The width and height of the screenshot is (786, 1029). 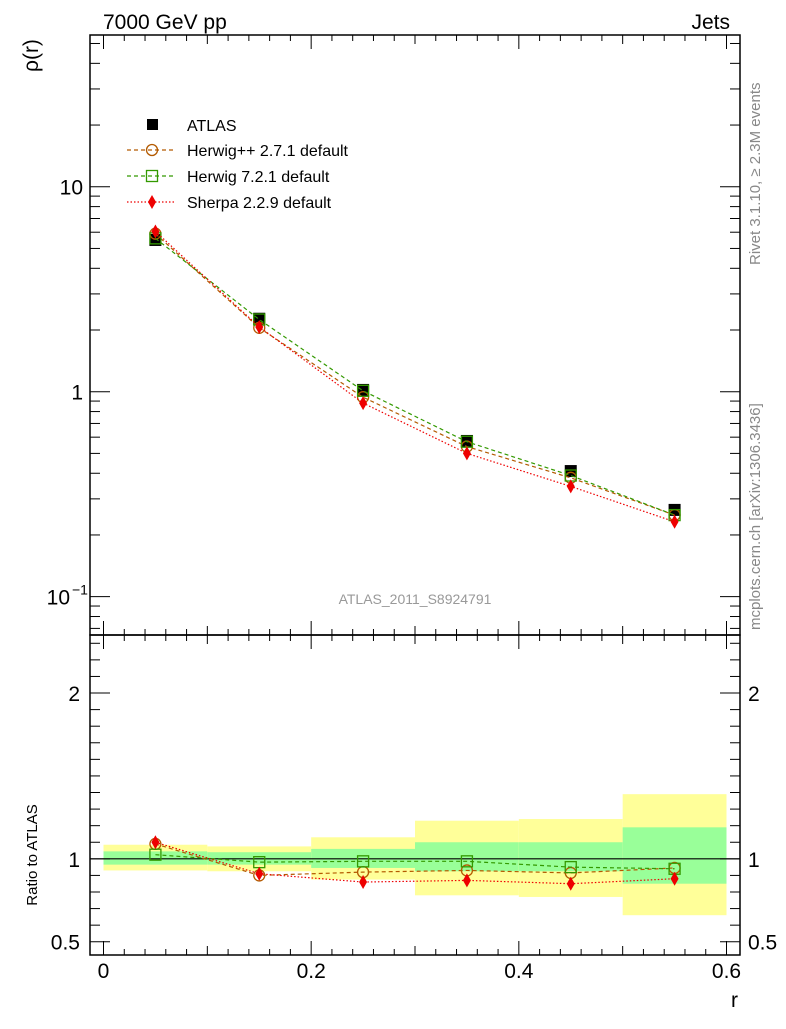 What do you see at coordinates (165, 22) in the screenshot?
I see `energy-label: 7000 GeV pp` at bounding box center [165, 22].